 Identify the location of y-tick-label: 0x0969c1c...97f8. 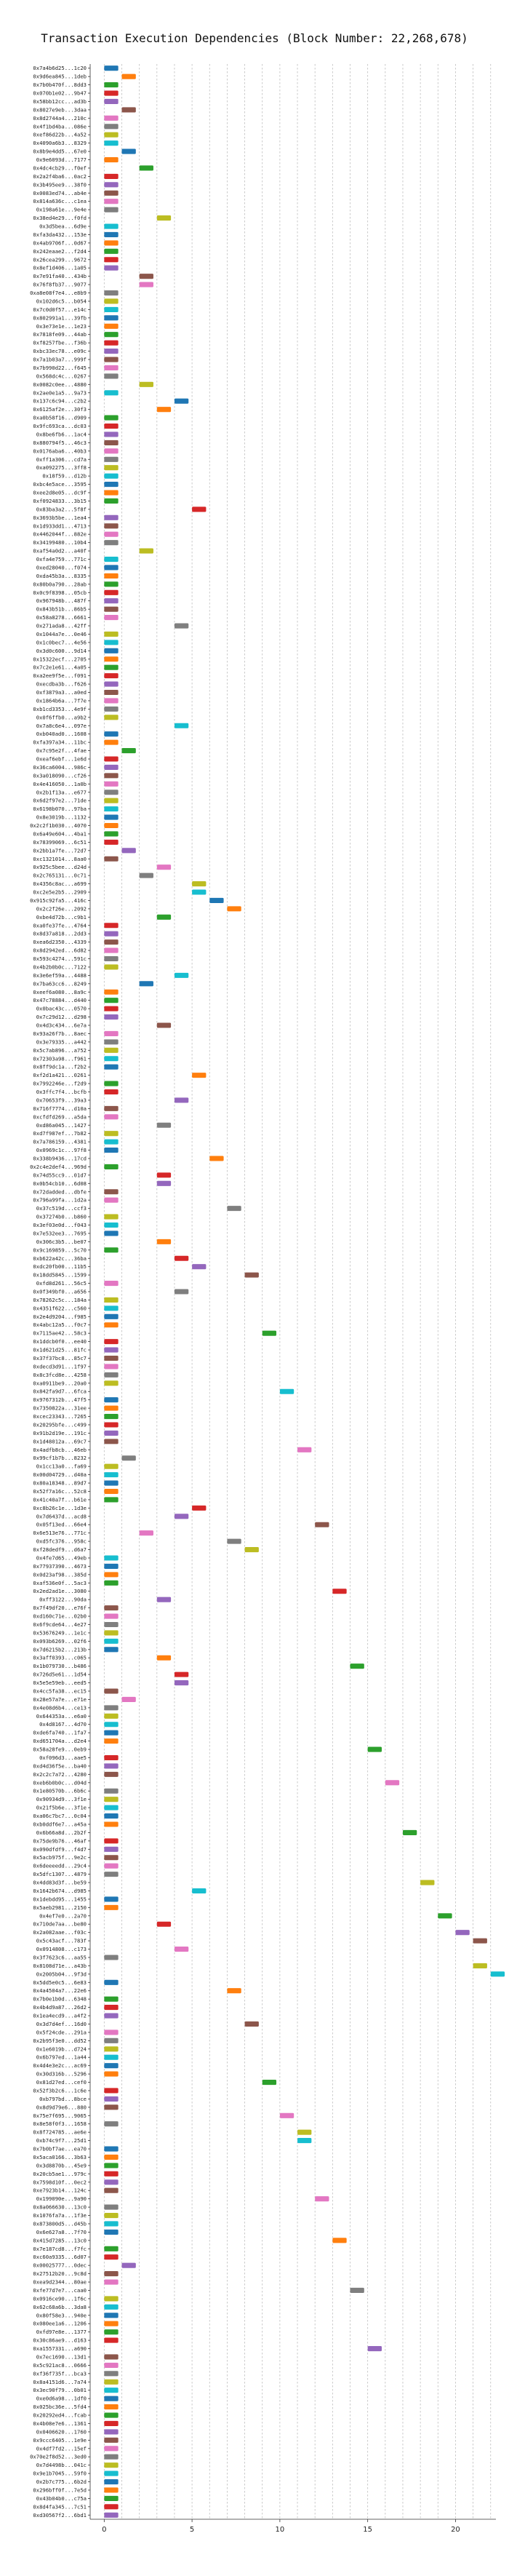
(61, 1150).